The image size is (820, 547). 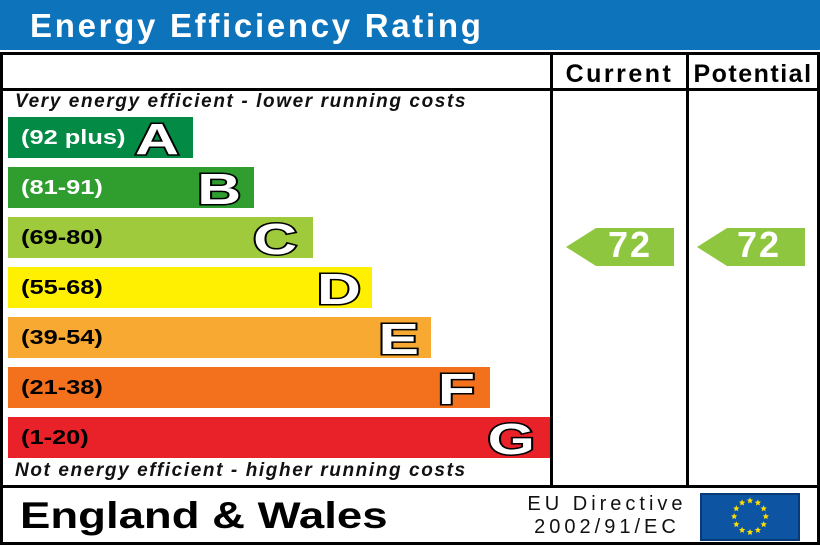 What do you see at coordinates (511, 439) in the screenshot?
I see `svg-text: G` at bounding box center [511, 439].